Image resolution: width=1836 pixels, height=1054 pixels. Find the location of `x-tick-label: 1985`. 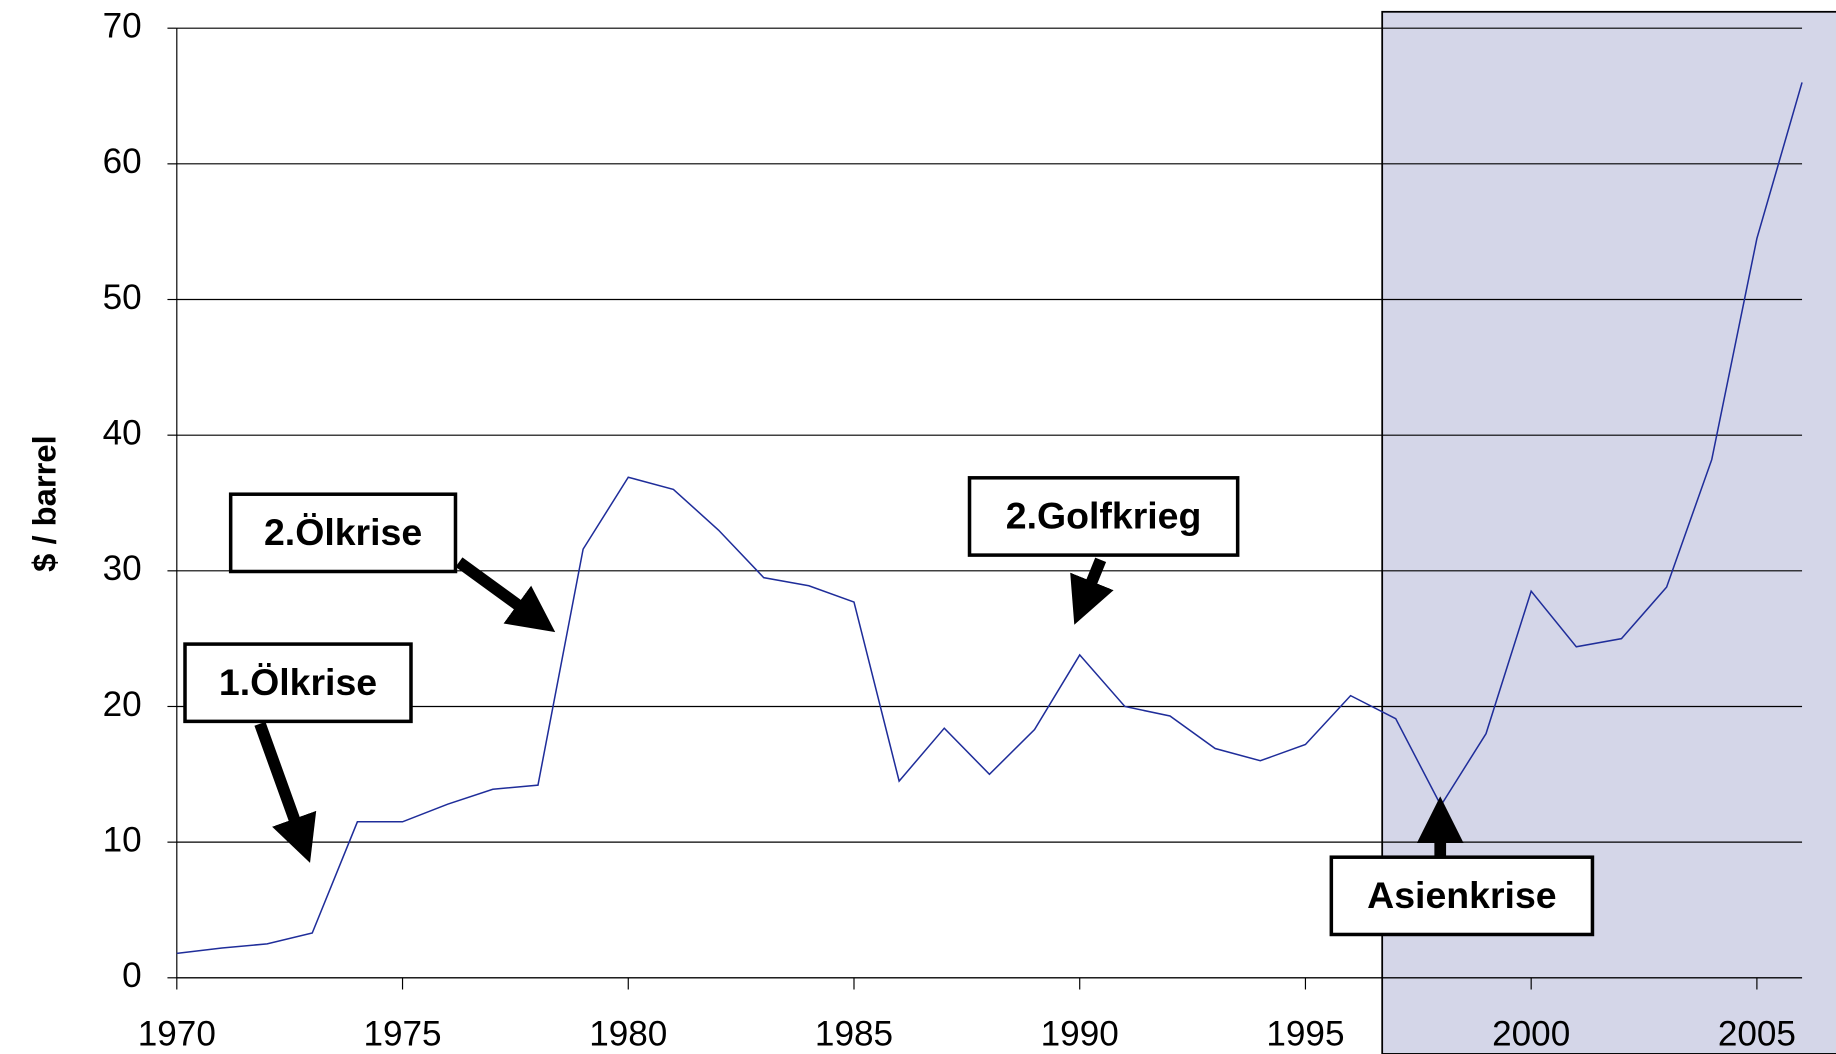

x-tick-label: 1985 is located at coordinates (854, 1034).